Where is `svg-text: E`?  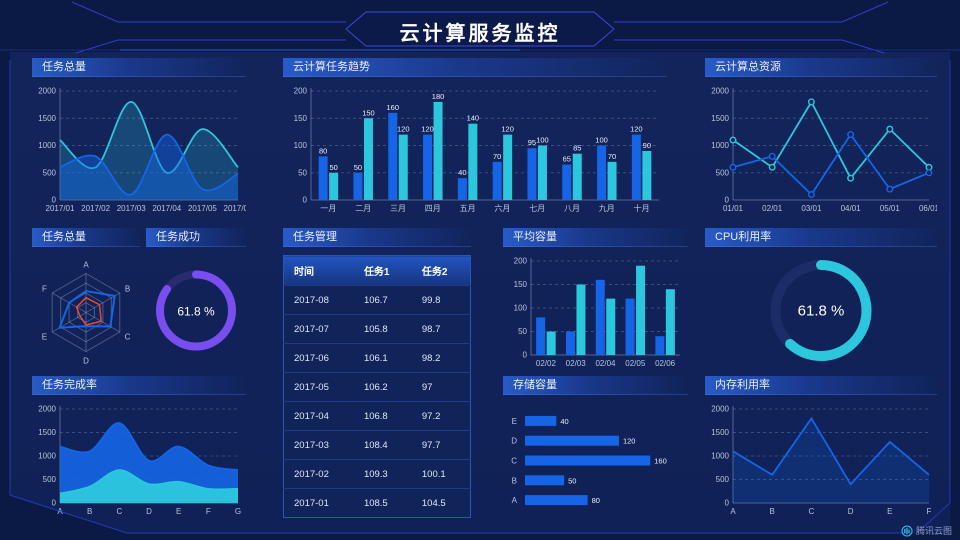
svg-text: E is located at coordinates (178, 511).